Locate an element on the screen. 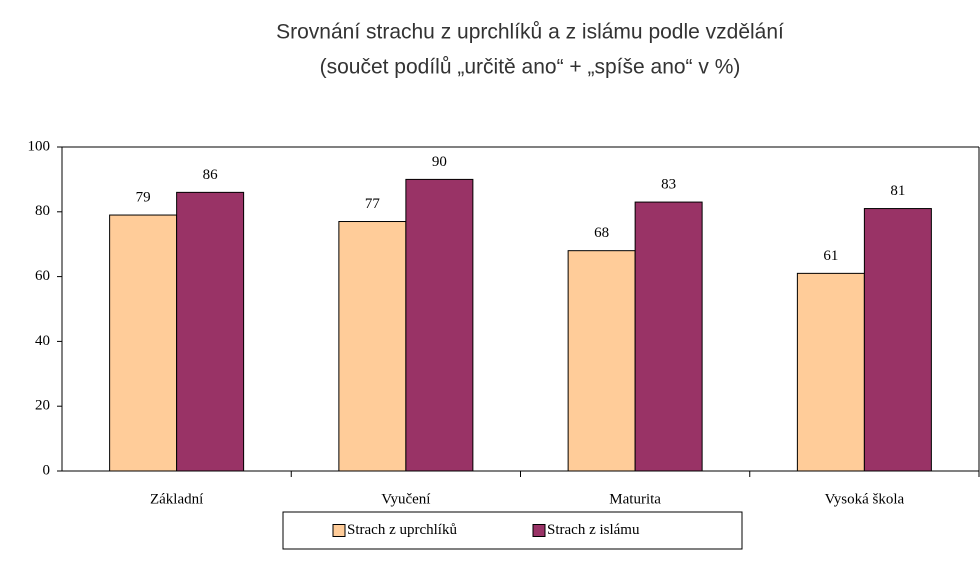 This screenshot has width=980, height=584. y-tick-label: 0 is located at coordinates (47, 470).